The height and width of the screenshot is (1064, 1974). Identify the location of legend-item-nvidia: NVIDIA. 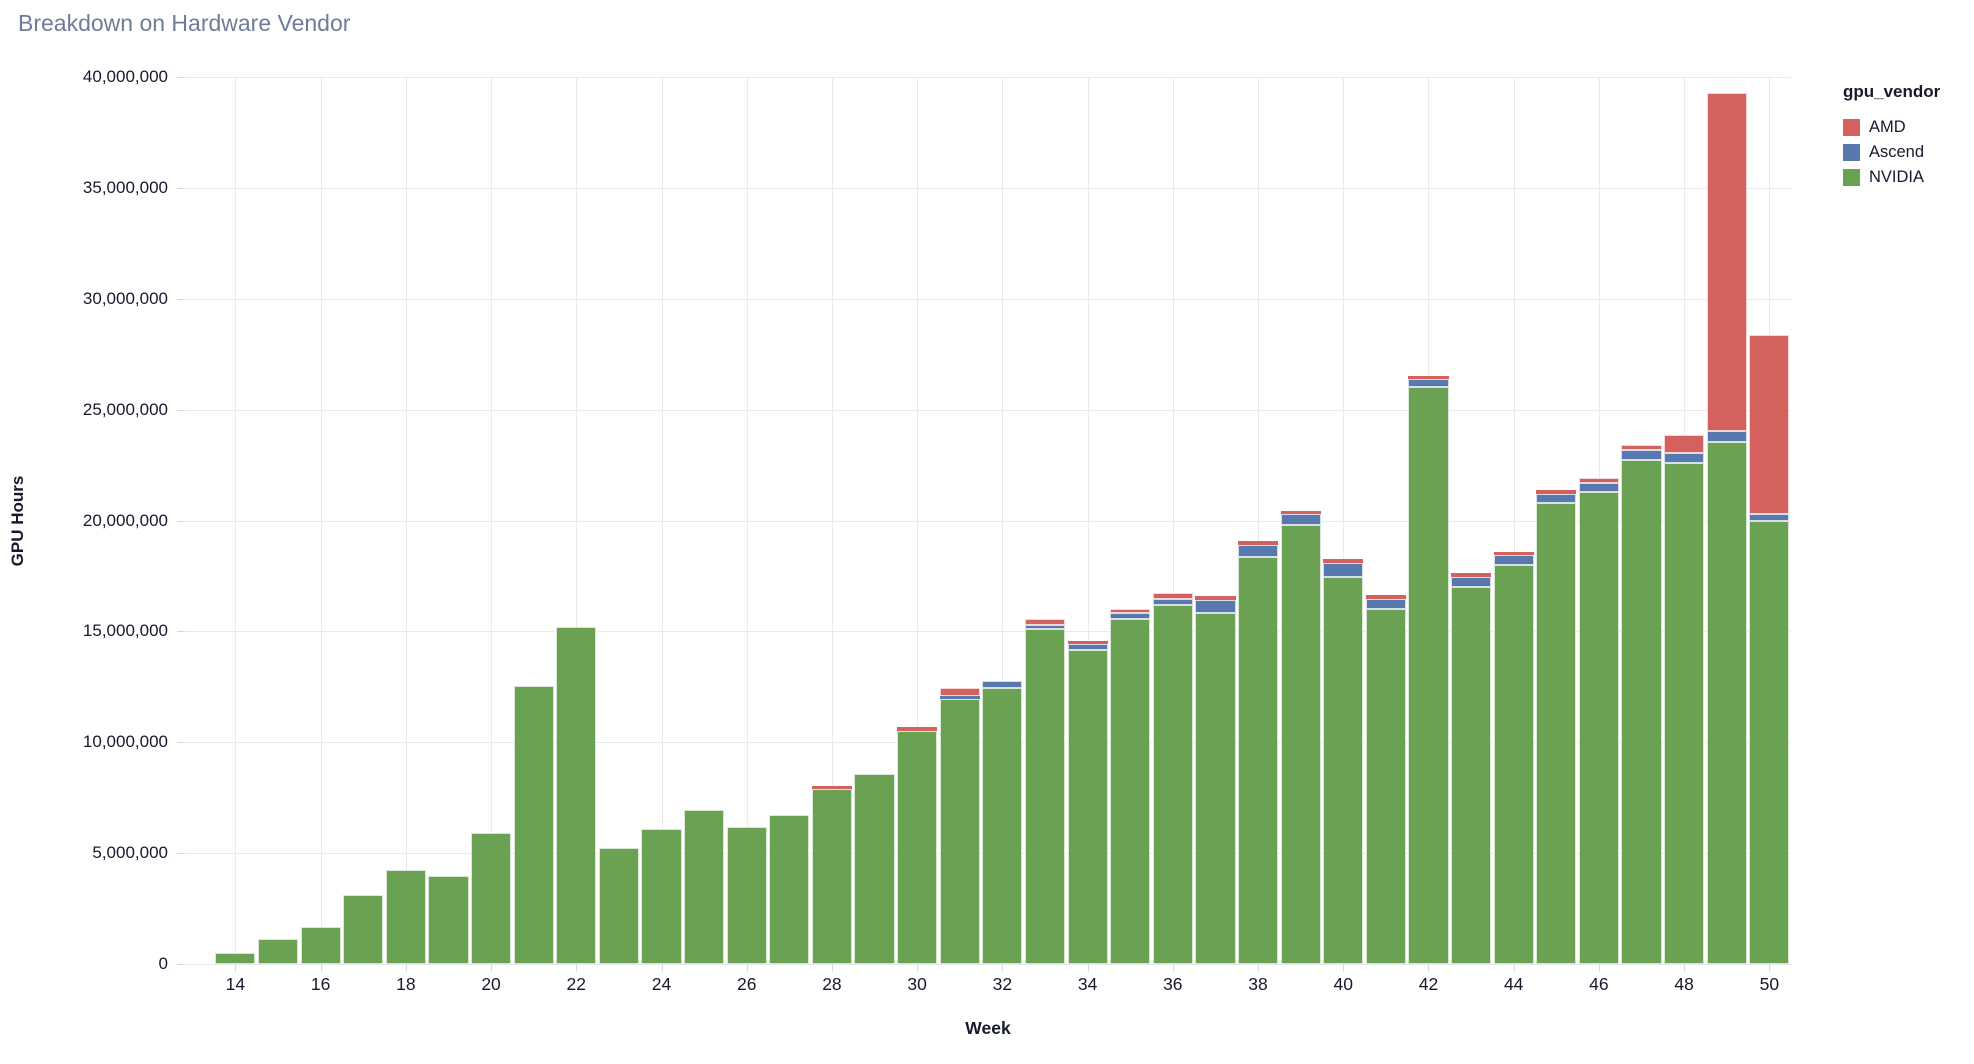
(1891, 177).